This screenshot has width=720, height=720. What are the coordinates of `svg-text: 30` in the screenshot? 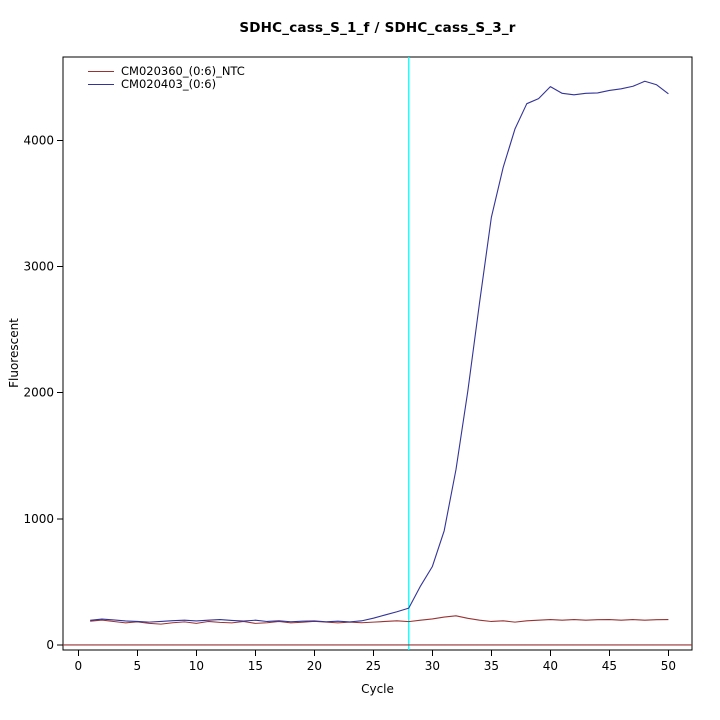 It's located at (432, 666).